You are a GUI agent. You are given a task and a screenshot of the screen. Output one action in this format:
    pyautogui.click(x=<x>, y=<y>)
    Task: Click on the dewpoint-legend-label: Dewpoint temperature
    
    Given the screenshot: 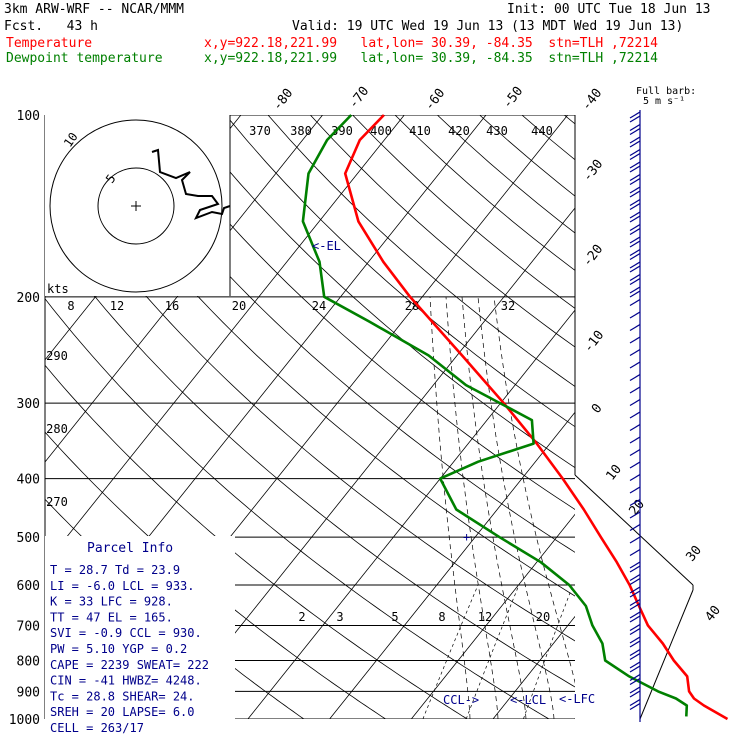 What is the action you would take?
    pyautogui.click(x=84, y=58)
    